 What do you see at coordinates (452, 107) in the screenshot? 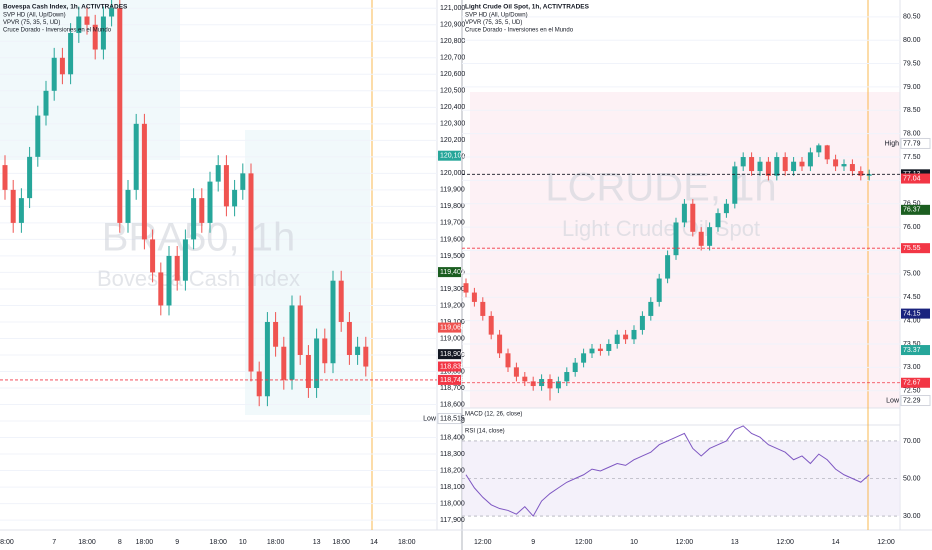
I see `y-tick-label: 120,400` at bounding box center [452, 107].